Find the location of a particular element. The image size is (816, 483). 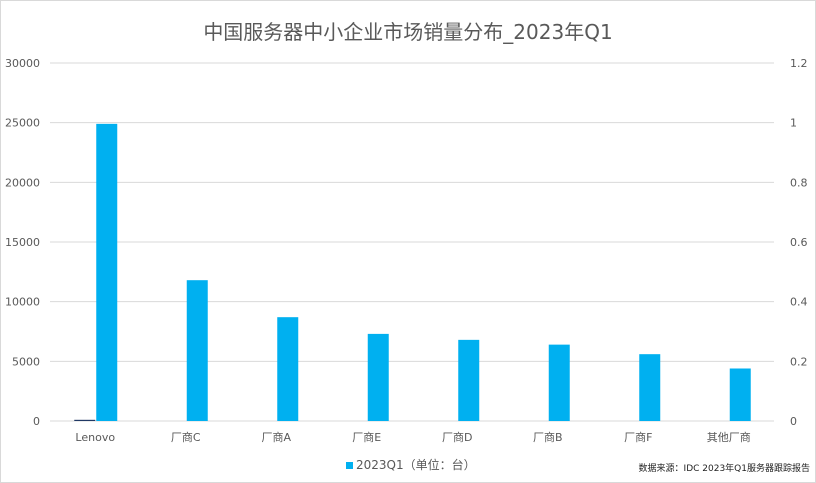

y-tick-label: 15000 is located at coordinates (22, 242).